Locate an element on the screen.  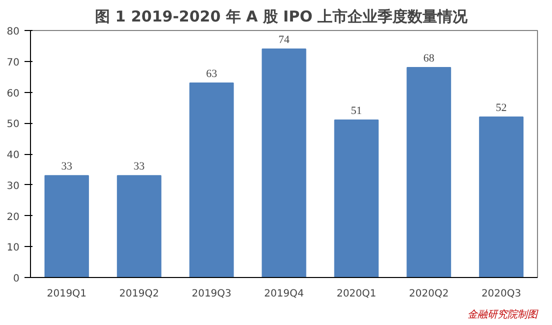
y-tick-label: 0 is located at coordinates (16, 279).